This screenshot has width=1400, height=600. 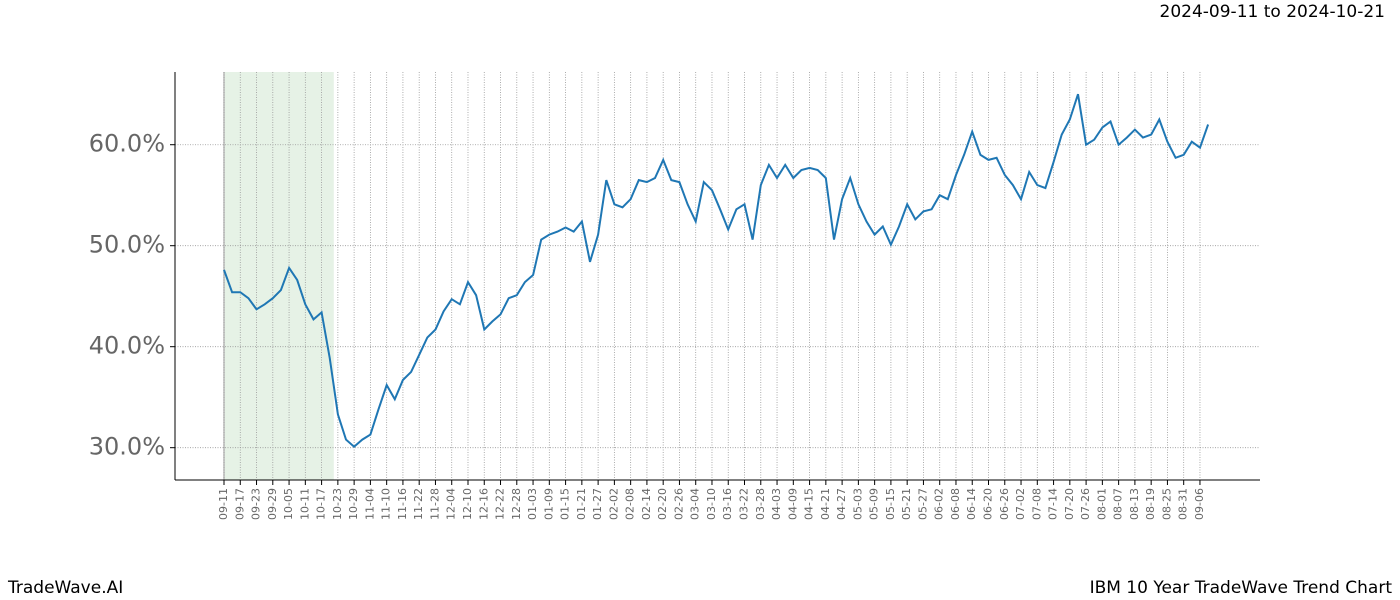 I want to click on x-tick-label: 07-02, so click(x=1020, y=504).